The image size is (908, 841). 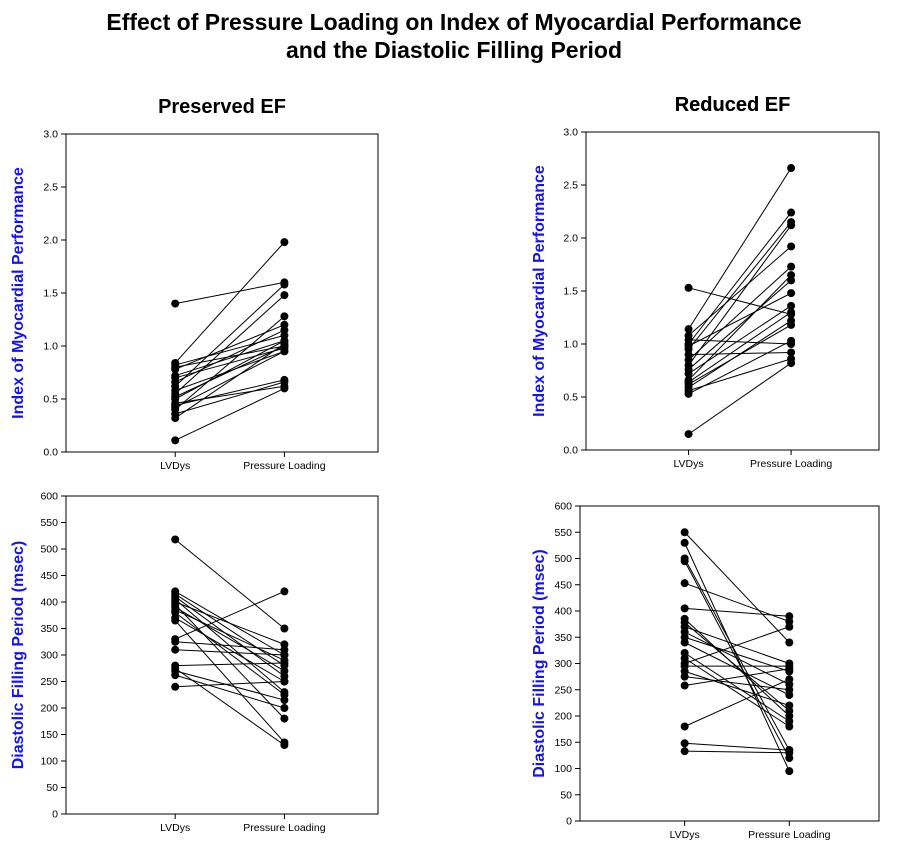 I want to click on y-tick-label: 100, so click(x=563, y=769).